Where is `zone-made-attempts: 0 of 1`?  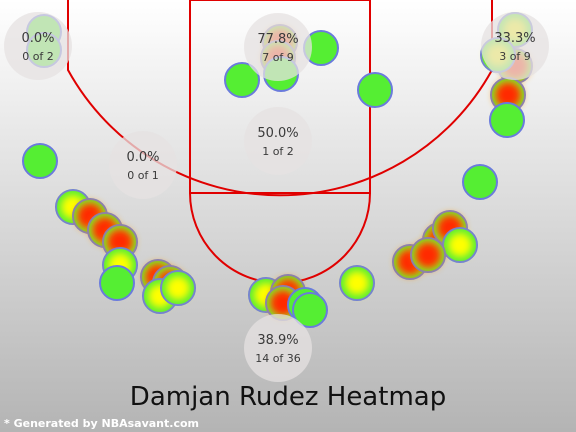 zone-made-attempts: 0 of 1 is located at coordinates (143, 175).